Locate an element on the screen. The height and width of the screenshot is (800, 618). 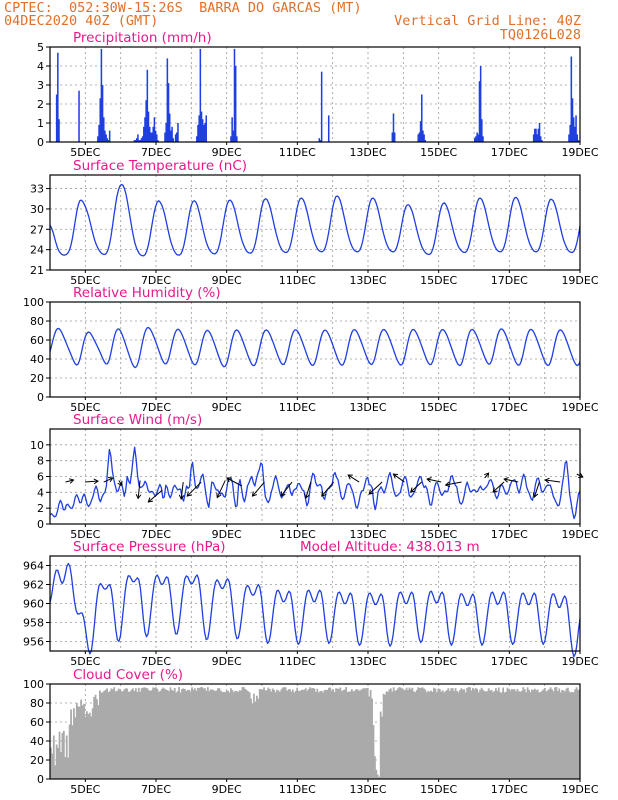
y-tick-label: 20 is located at coordinates (37, 760).